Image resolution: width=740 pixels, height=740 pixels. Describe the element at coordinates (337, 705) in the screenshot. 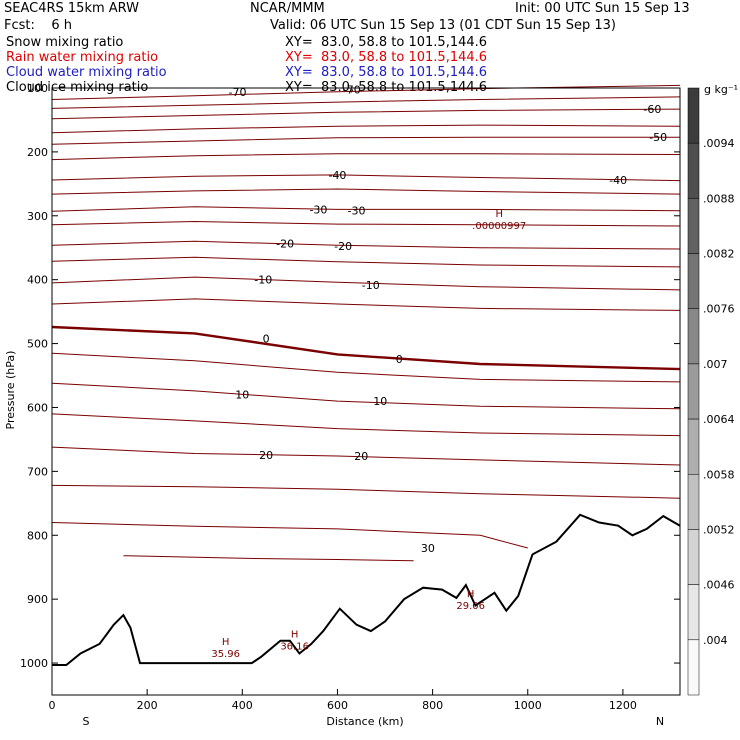

I see `x-tick-label: 600` at that location.